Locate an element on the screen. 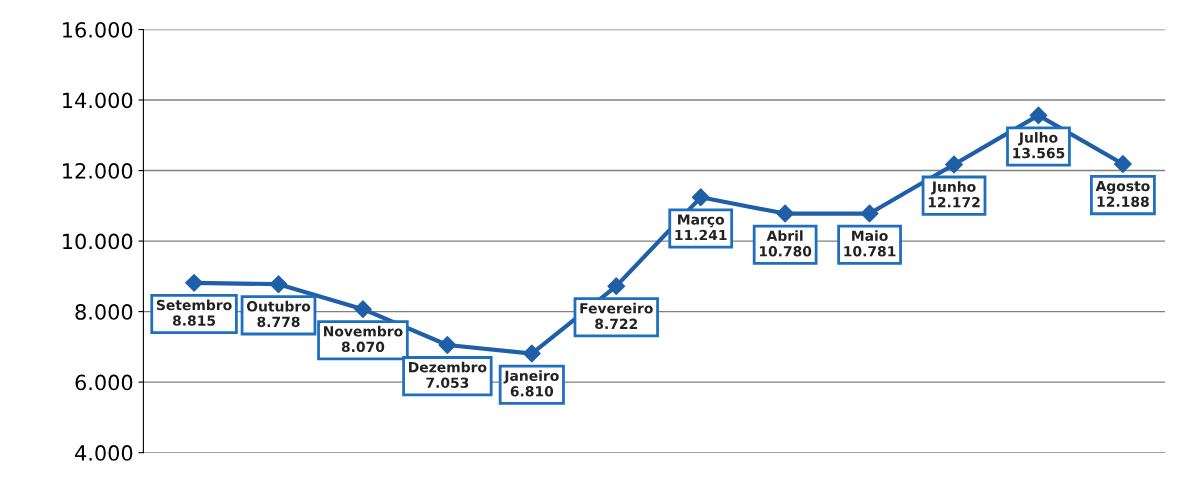 The image size is (1195, 492). data-label: 12.172 is located at coordinates (954, 202).